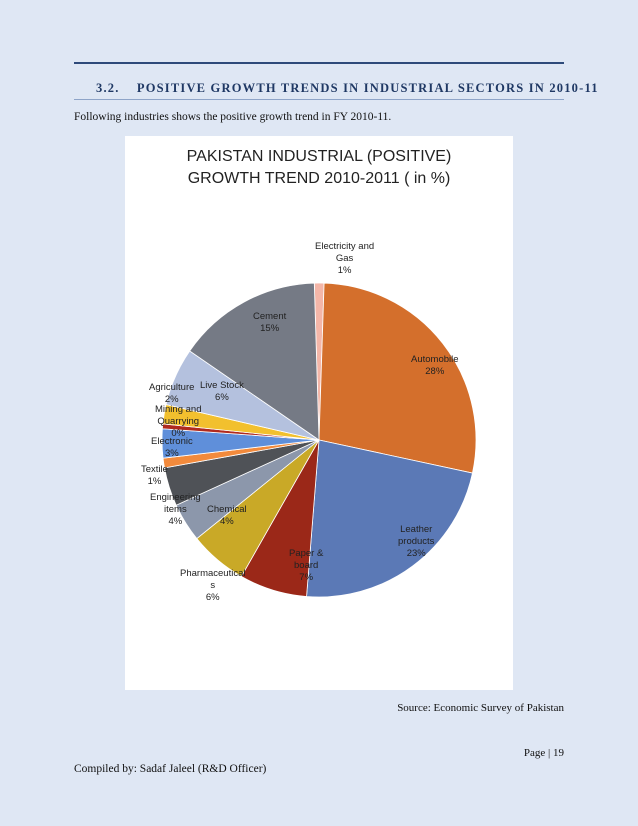  What do you see at coordinates (178, 421) in the screenshot?
I see `data-label-mining-and-quarrying: Mining and Quarrying 0%` at bounding box center [178, 421].